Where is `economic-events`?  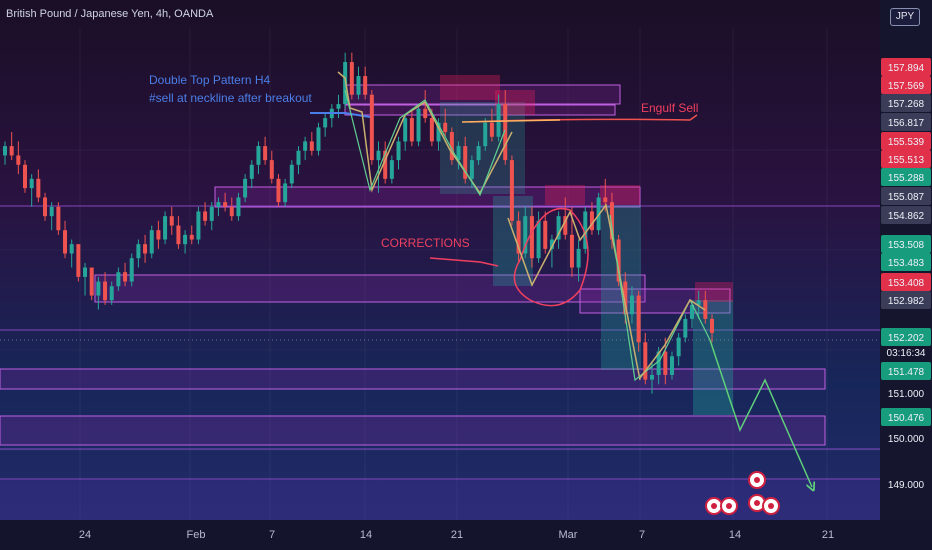 economic-events is located at coordinates (742, 493).